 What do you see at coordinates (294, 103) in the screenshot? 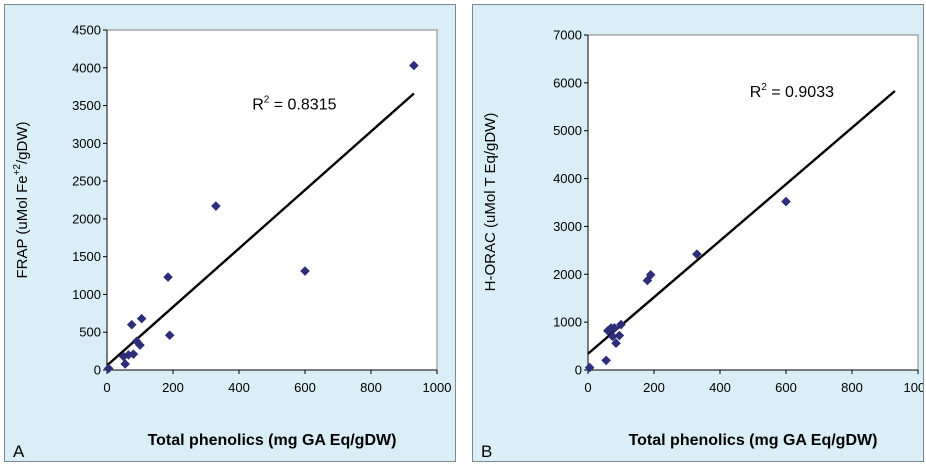
I see `r-squared-annotation: R2 = 0.8315` at bounding box center [294, 103].